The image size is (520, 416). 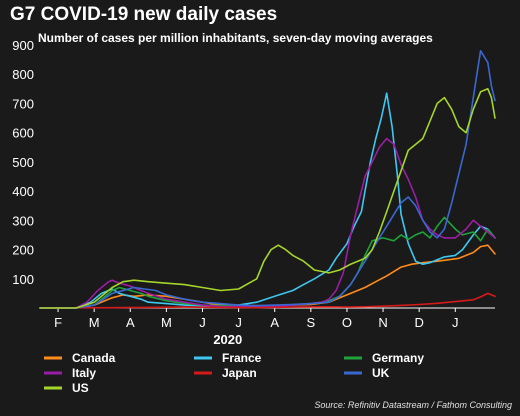 What do you see at coordinates (418, 322) in the screenshot?
I see `x-tick-label: D` at bounding box center [418, 322].